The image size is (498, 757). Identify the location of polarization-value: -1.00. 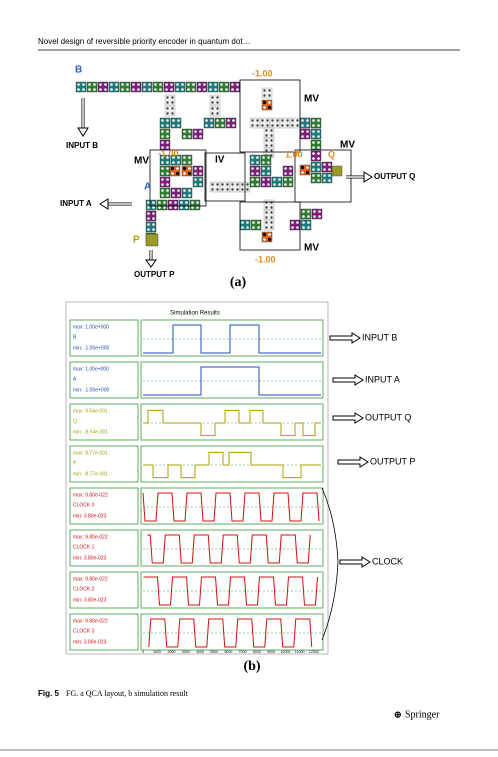
(265, 259).